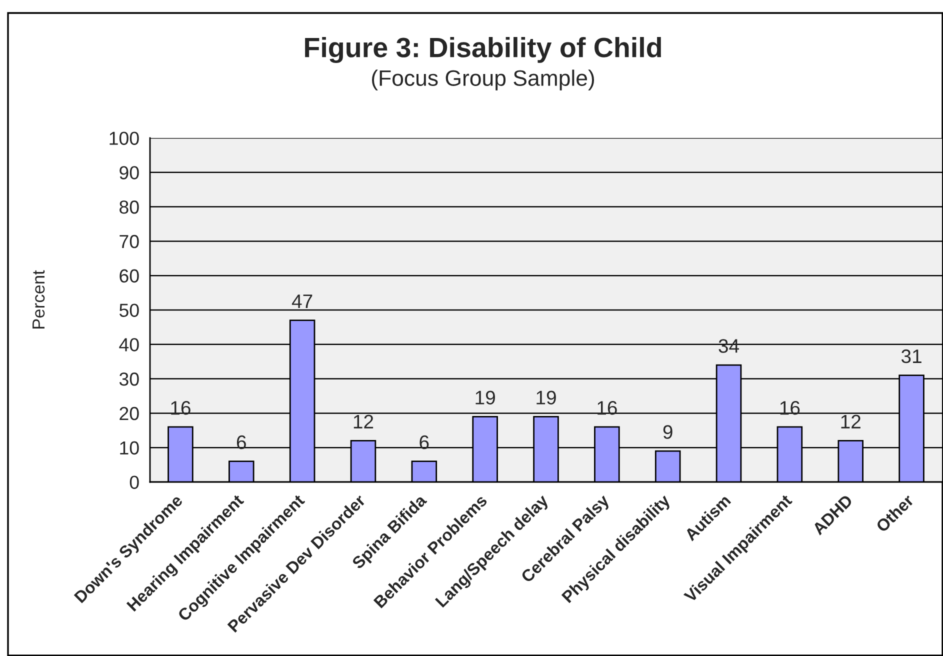 The width and height of the screenshot is (943, 656). I want to click on y-tick-label: 0, so click(134, 482).